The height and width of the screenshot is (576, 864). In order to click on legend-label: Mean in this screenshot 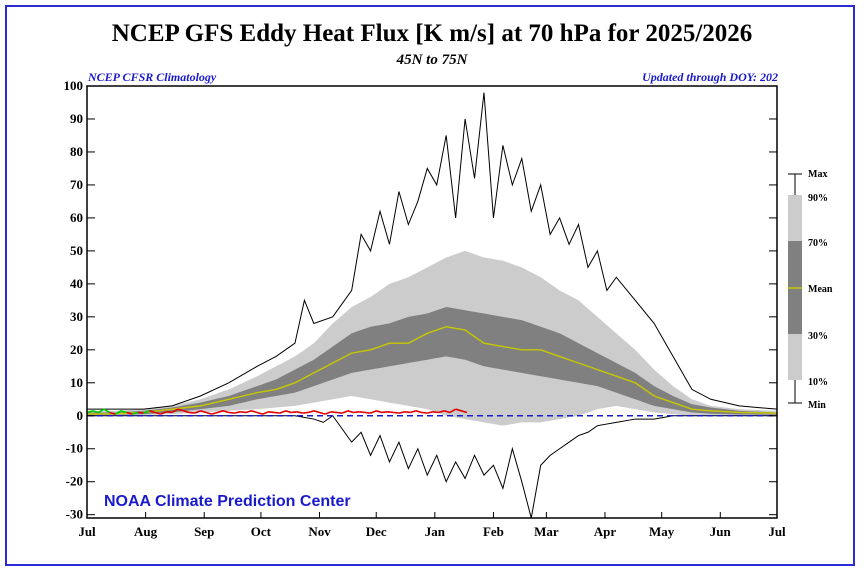, I will do `click(820, 289)`.